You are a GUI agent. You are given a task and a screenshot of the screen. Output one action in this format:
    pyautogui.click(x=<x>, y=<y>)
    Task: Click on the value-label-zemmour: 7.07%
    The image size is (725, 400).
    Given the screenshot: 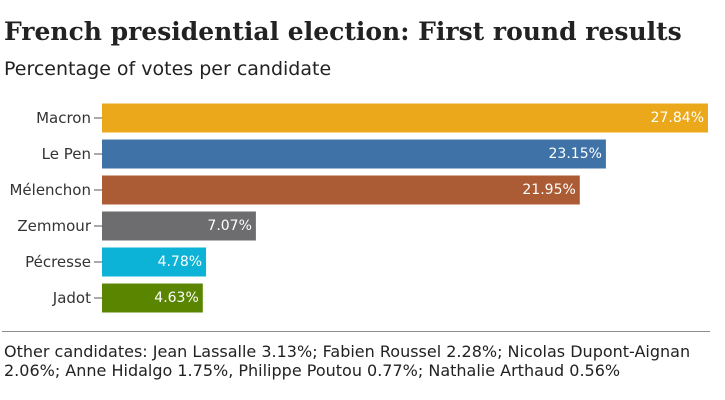 What is the action you would take?
    pyautogui.click(x=229, y=226)
    